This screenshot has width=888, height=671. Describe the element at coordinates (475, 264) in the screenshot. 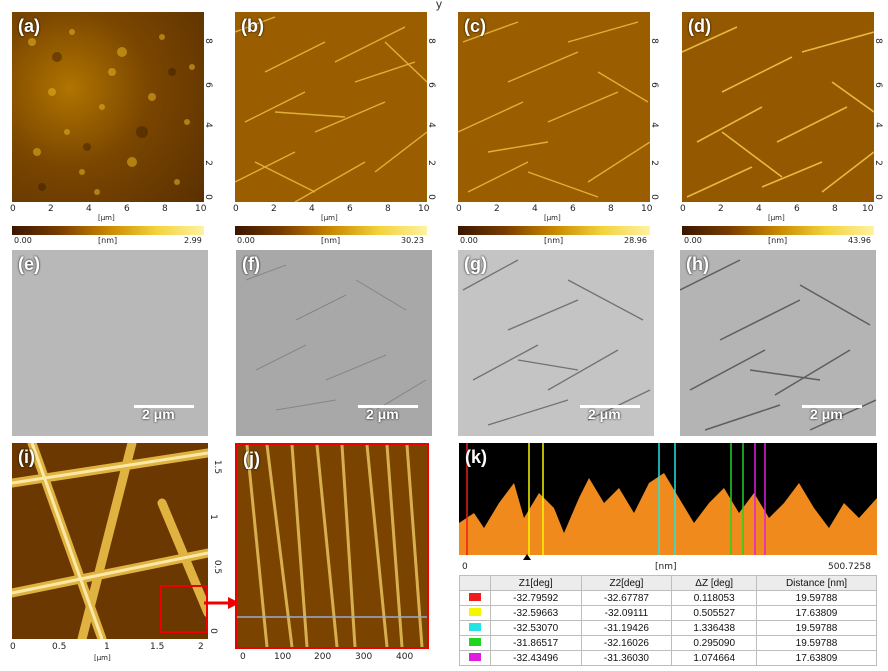

I see `panel-label-g: (g)` at that location.